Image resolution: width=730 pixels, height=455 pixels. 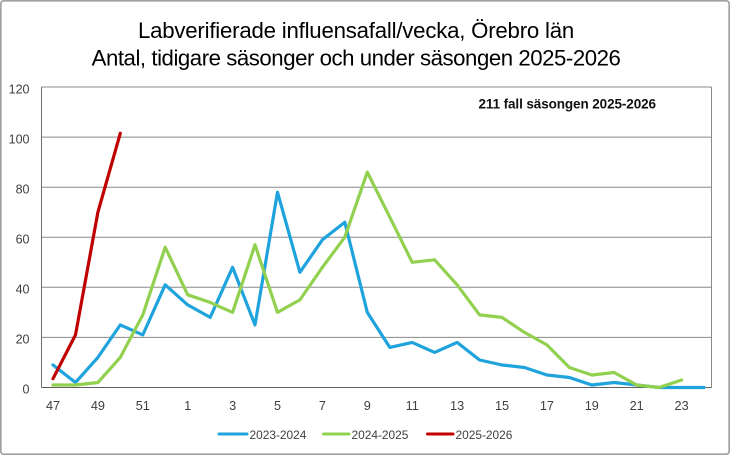 What do you see at coordinates (187, 406) in the screenshot?
I see `svg-text: 1` at bounding box center [187, 406].